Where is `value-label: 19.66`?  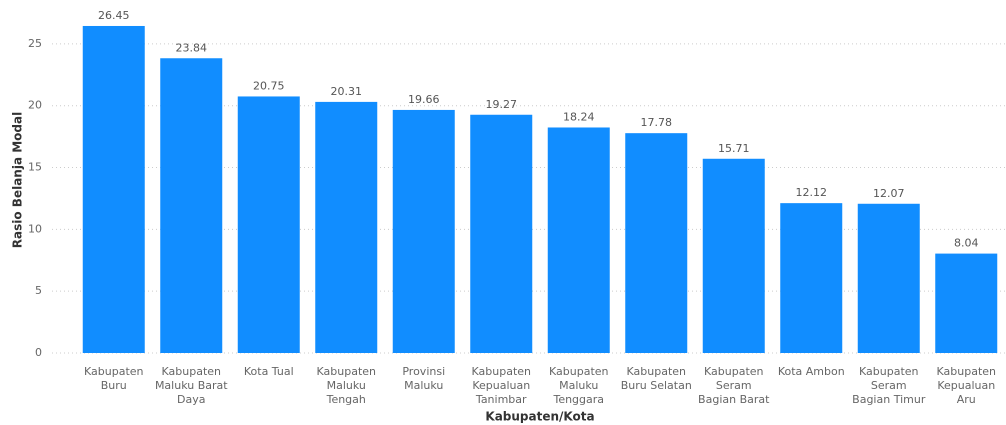
value-label: 19.66 is located at coordinates (424, 99).